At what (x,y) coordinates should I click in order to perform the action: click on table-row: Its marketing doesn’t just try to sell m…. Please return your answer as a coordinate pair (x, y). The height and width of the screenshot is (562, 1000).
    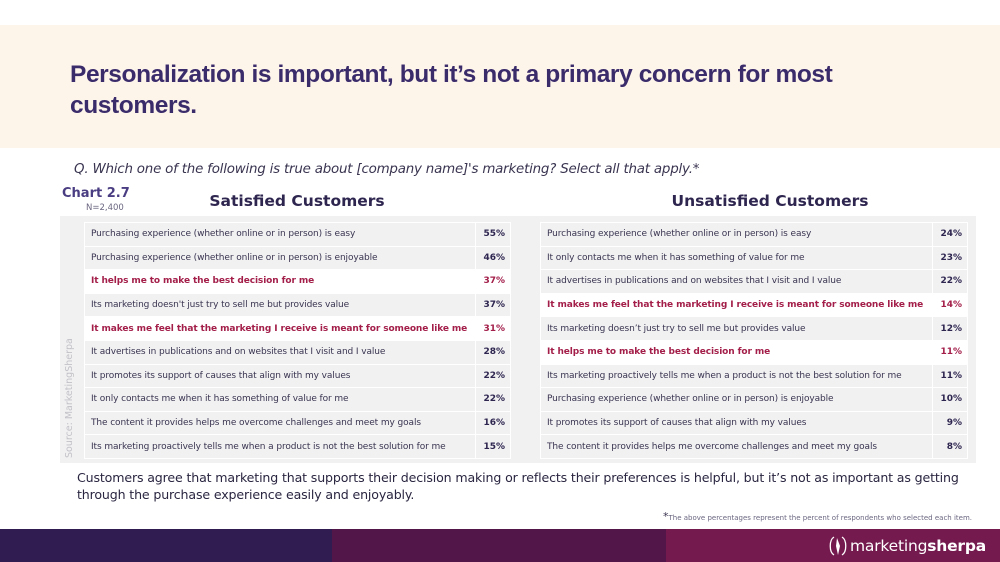
    Looking at the image, I should click on (754, 328).